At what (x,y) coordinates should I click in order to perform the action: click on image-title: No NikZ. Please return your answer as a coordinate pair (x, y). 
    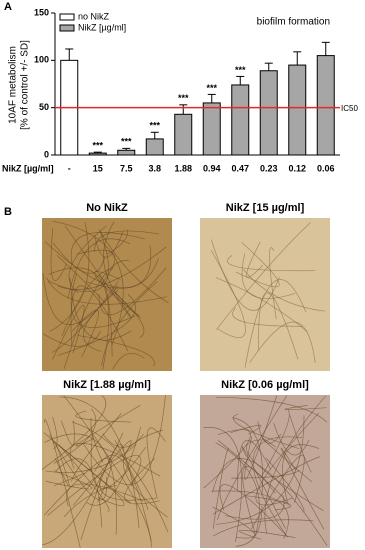
    Looking at the image, I should click on (107, 208).